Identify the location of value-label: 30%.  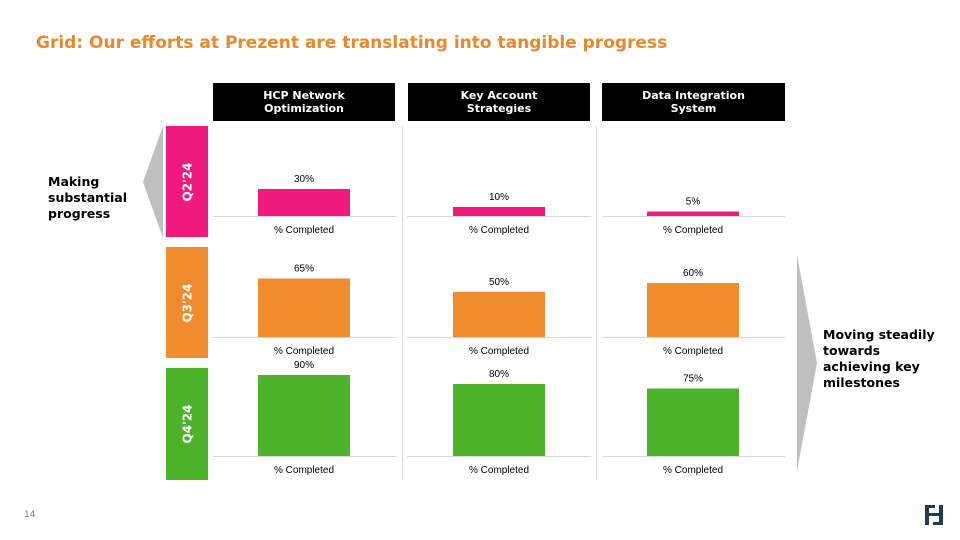
(304, 179).